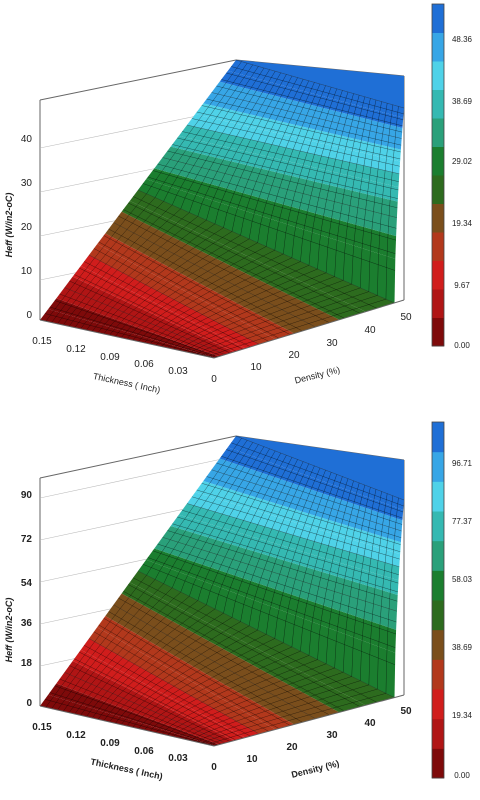 This screenshot has height=800, width=480. What do you see at coordinates (27, 495) in the screenshot?
I see `z-tick-label: 90` at bounding box center [27, 495].